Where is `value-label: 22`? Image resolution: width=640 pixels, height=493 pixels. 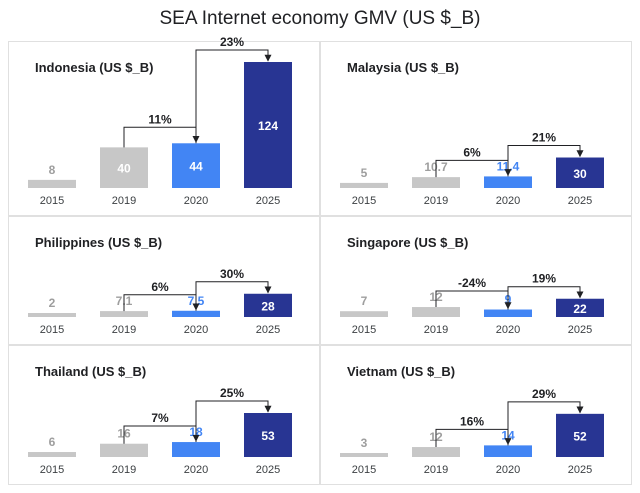
value-label: 22 is located at coordinates (580, 309).